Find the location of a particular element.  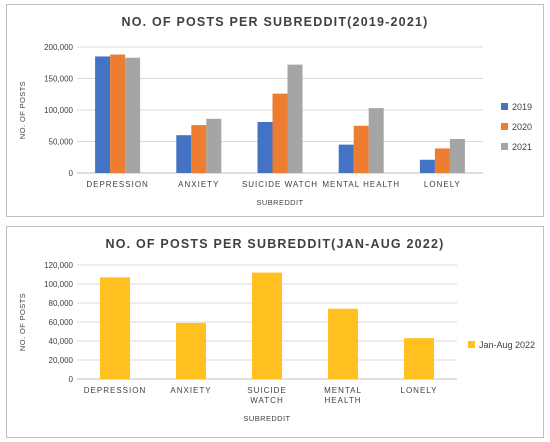

y-tick-label: 150,000 is located at coordinates (58, 79).